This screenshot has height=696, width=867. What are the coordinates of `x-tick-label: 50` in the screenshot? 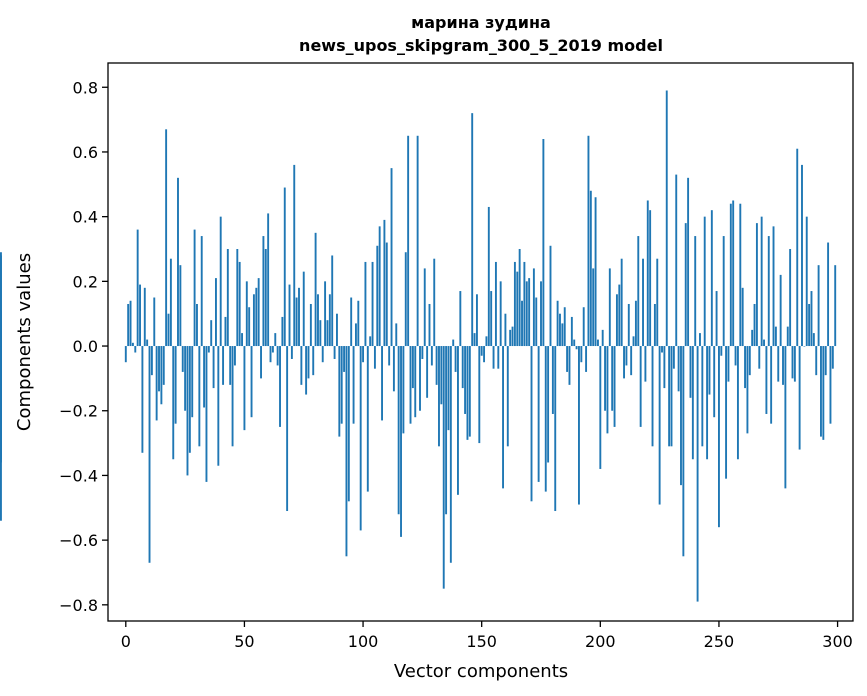 It's located at (244, 641).